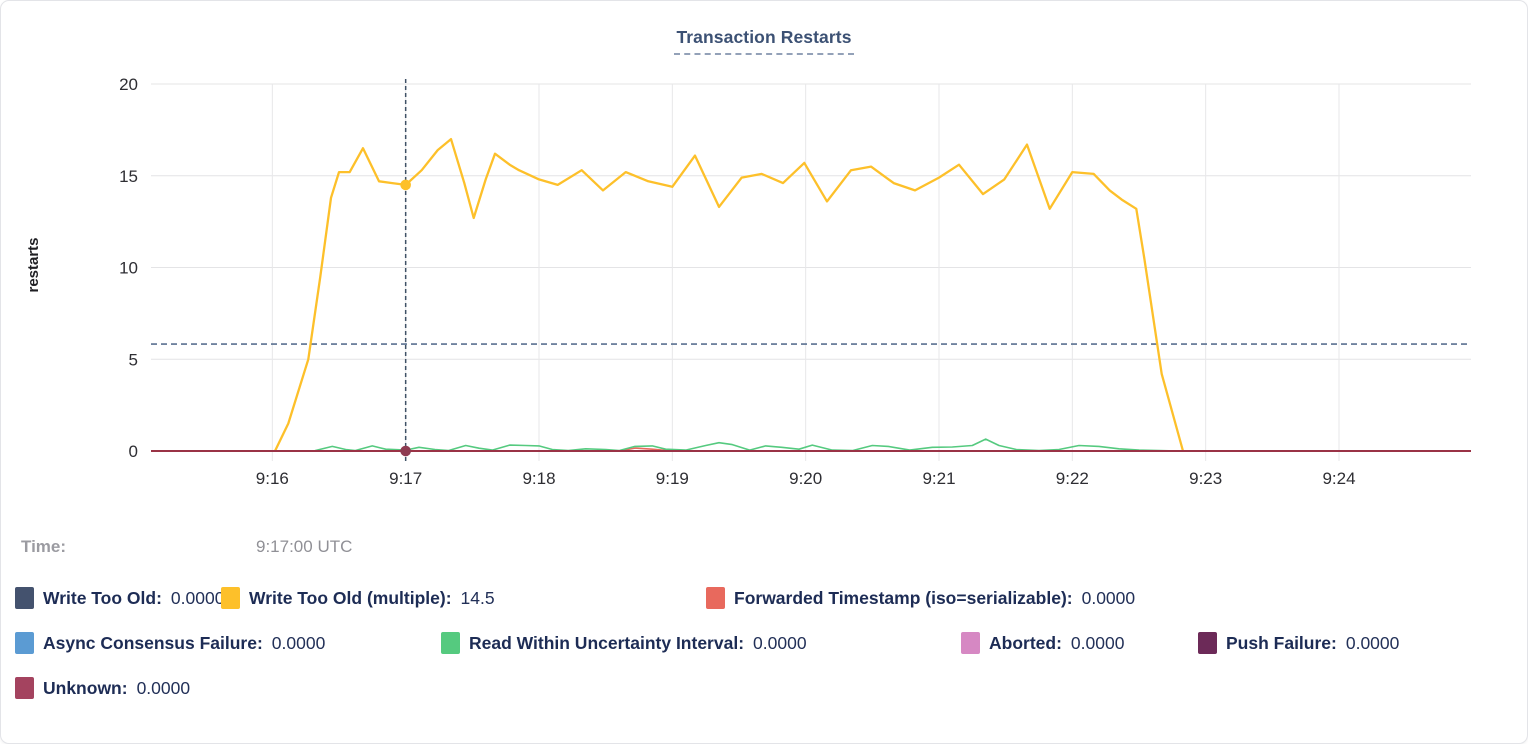 The image size is (1528, 744). I want to click on legend-item-read-within-uncertainty-interval: Read Within Uncertainty Interval: 0.0000, so click(624, 643).